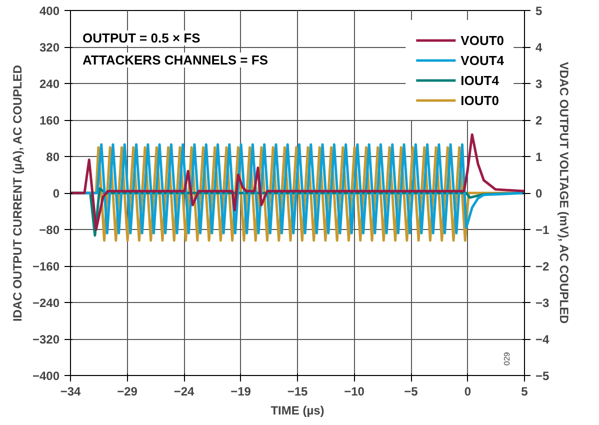 The width and height of the screenshot is (599, 425). Describe the element at coordinates (539, 121) in the screenshot. I see `y2-tick-label: 2` at that location.